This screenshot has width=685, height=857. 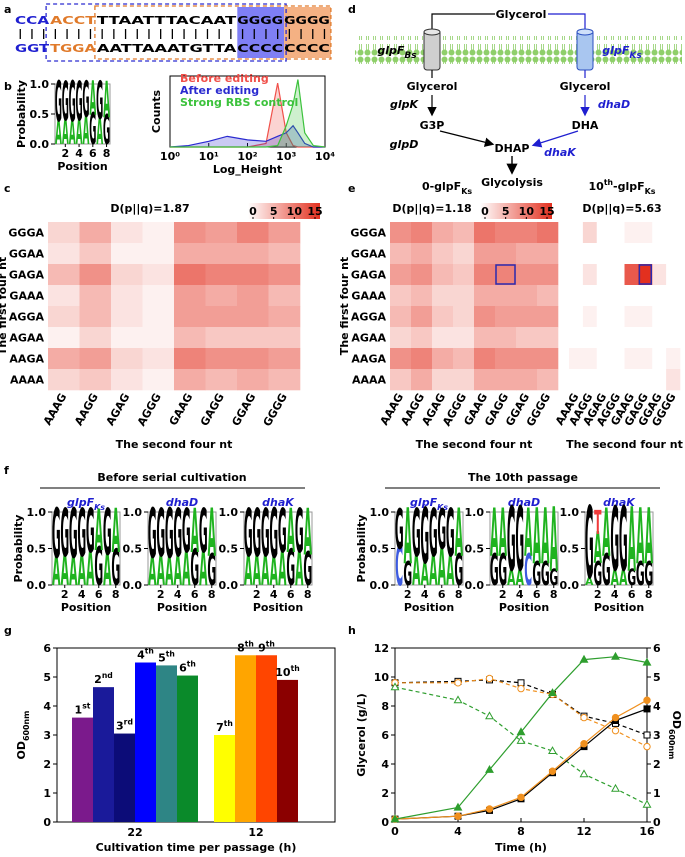 I want to click on panel-label: a, so click(x=7, y=9).